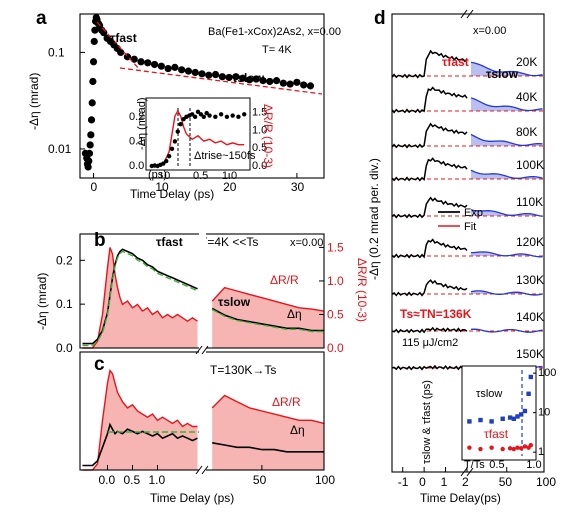 This screenshot has height=525, width=584. I want to click on panel-d-xlabel: Time Delay(ps), so click(460, 498).